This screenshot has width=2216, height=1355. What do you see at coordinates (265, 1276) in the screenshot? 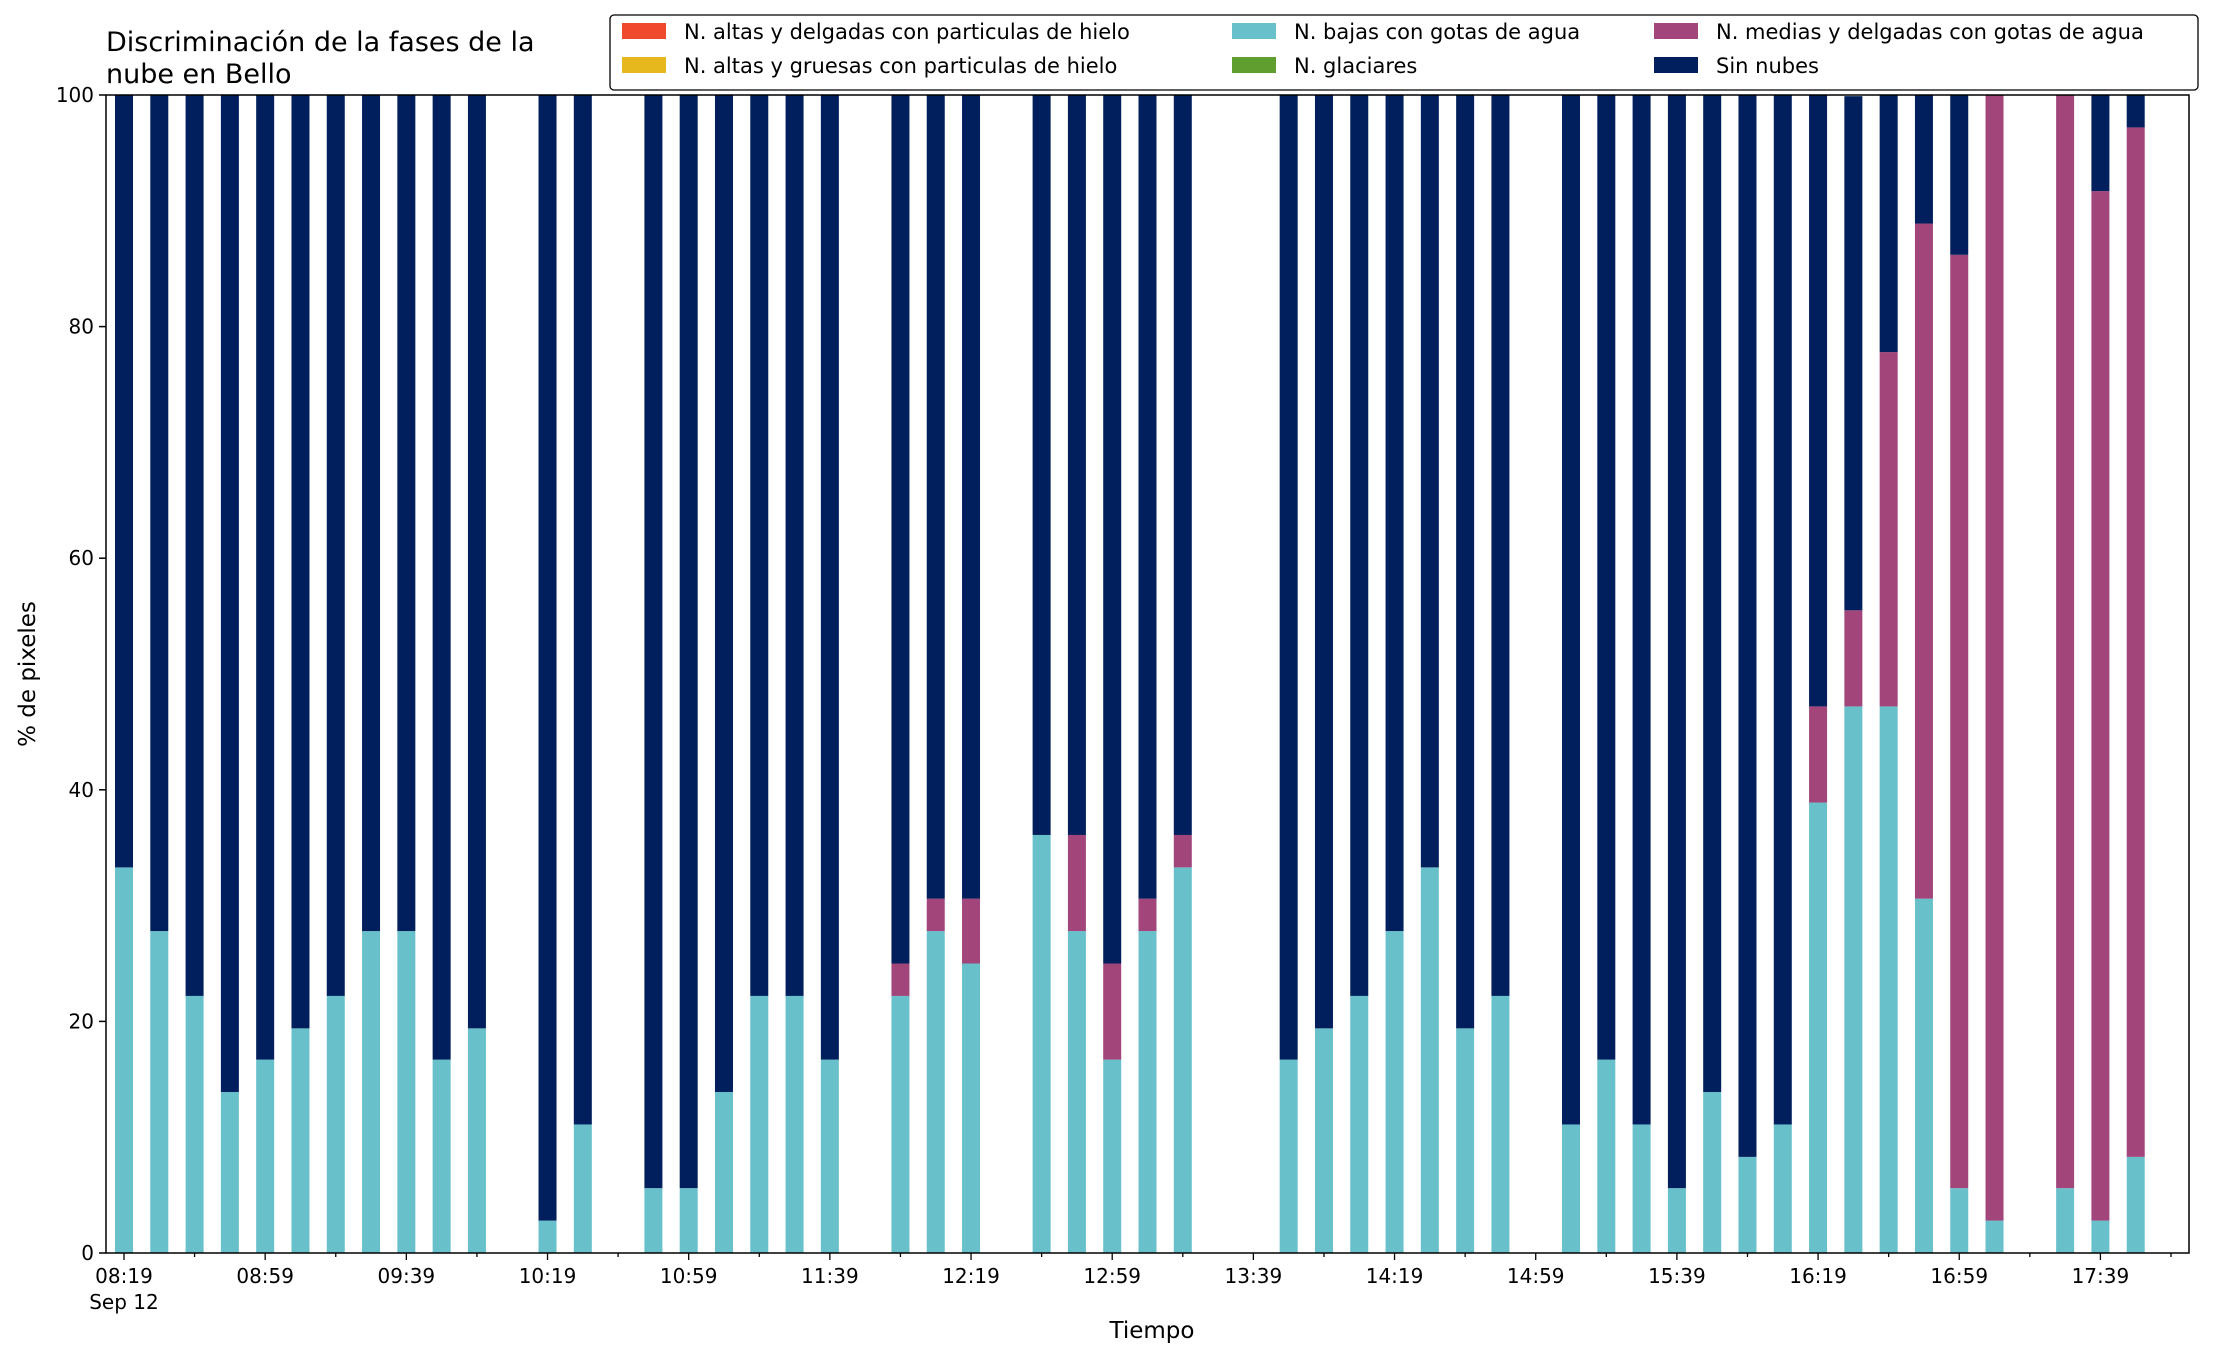
I see `x-tick-label: 08:59` at bounding box center [265, 1276].